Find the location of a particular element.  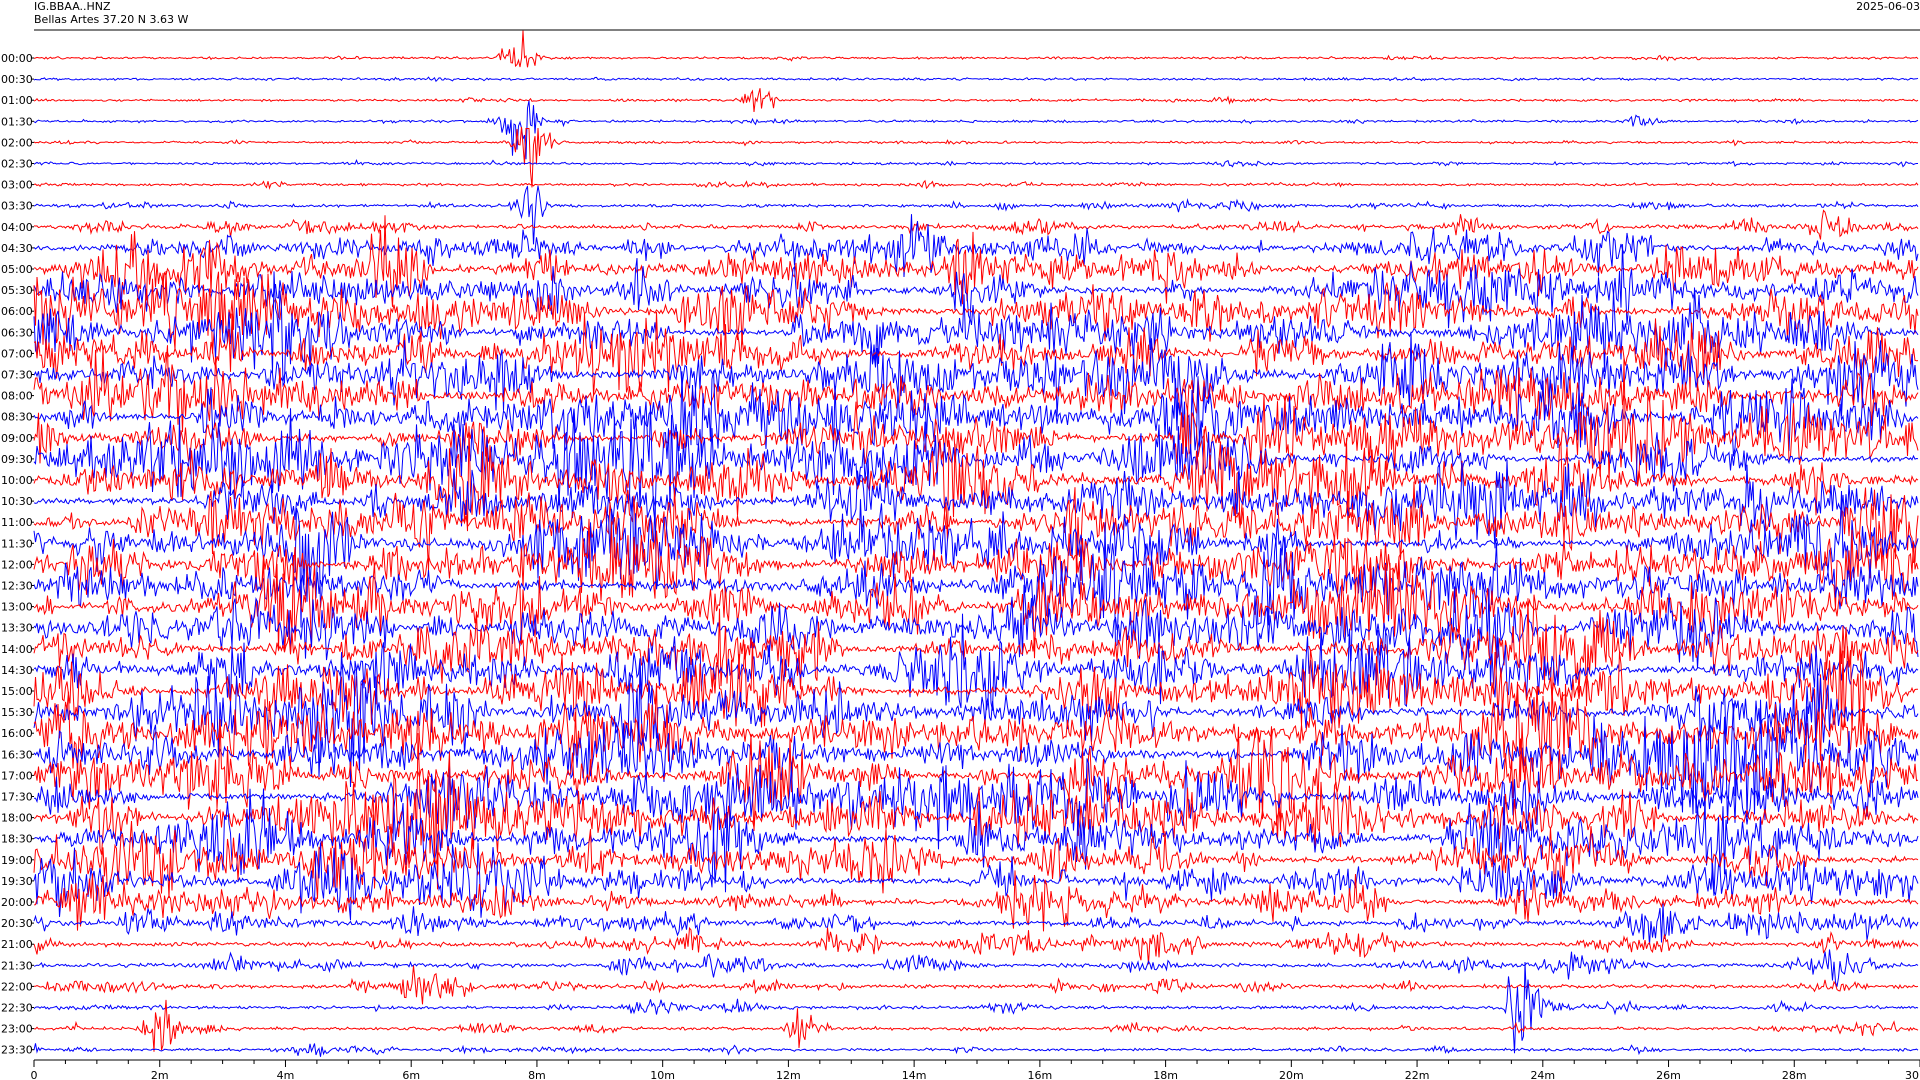

x-tick-label: 20m is located at coordinates (1291, 1074).